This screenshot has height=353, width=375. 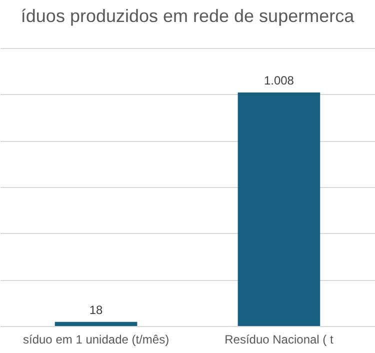 What do you see at coordinates (96, 339) in the screenshot?
I see `x-tick-label: síduo em 1 unidade (t/mês)` at bounding box center [96, 339].